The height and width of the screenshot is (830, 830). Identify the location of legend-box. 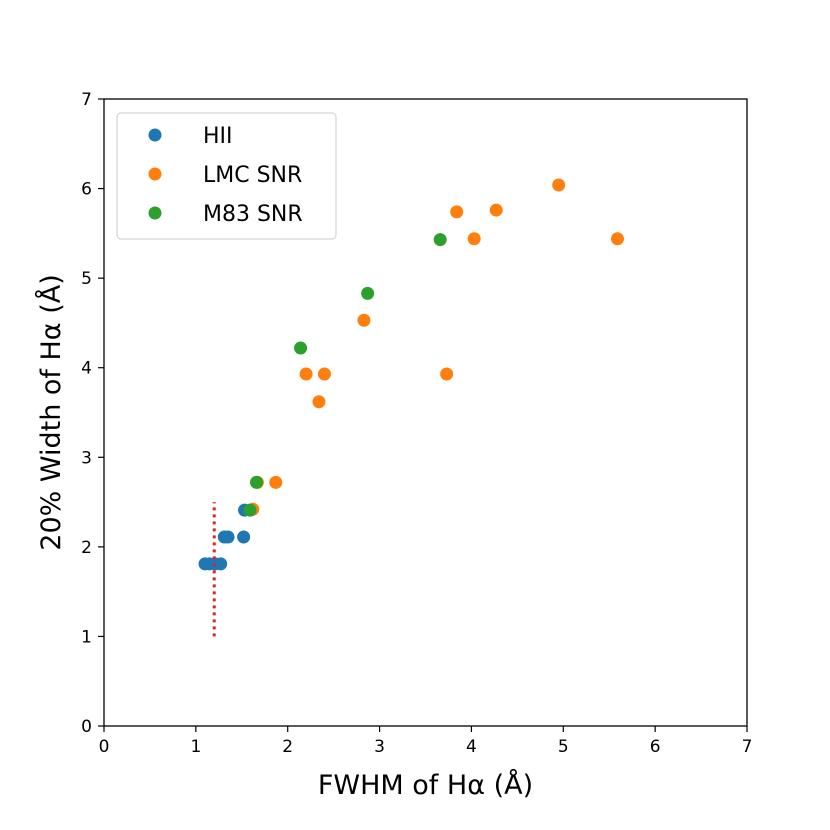
(226, 176).